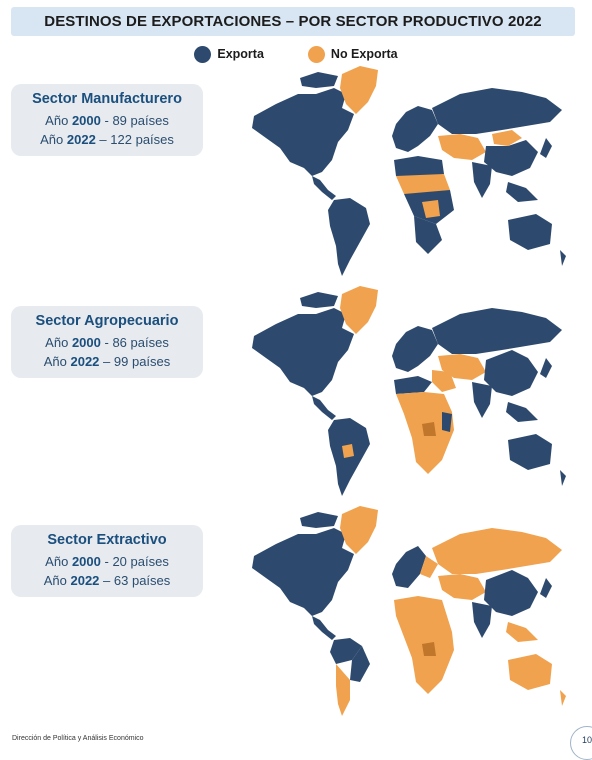 This screenshot has height=760, width=592. I want to click on world-map-manufacturero, so click(409, 171).